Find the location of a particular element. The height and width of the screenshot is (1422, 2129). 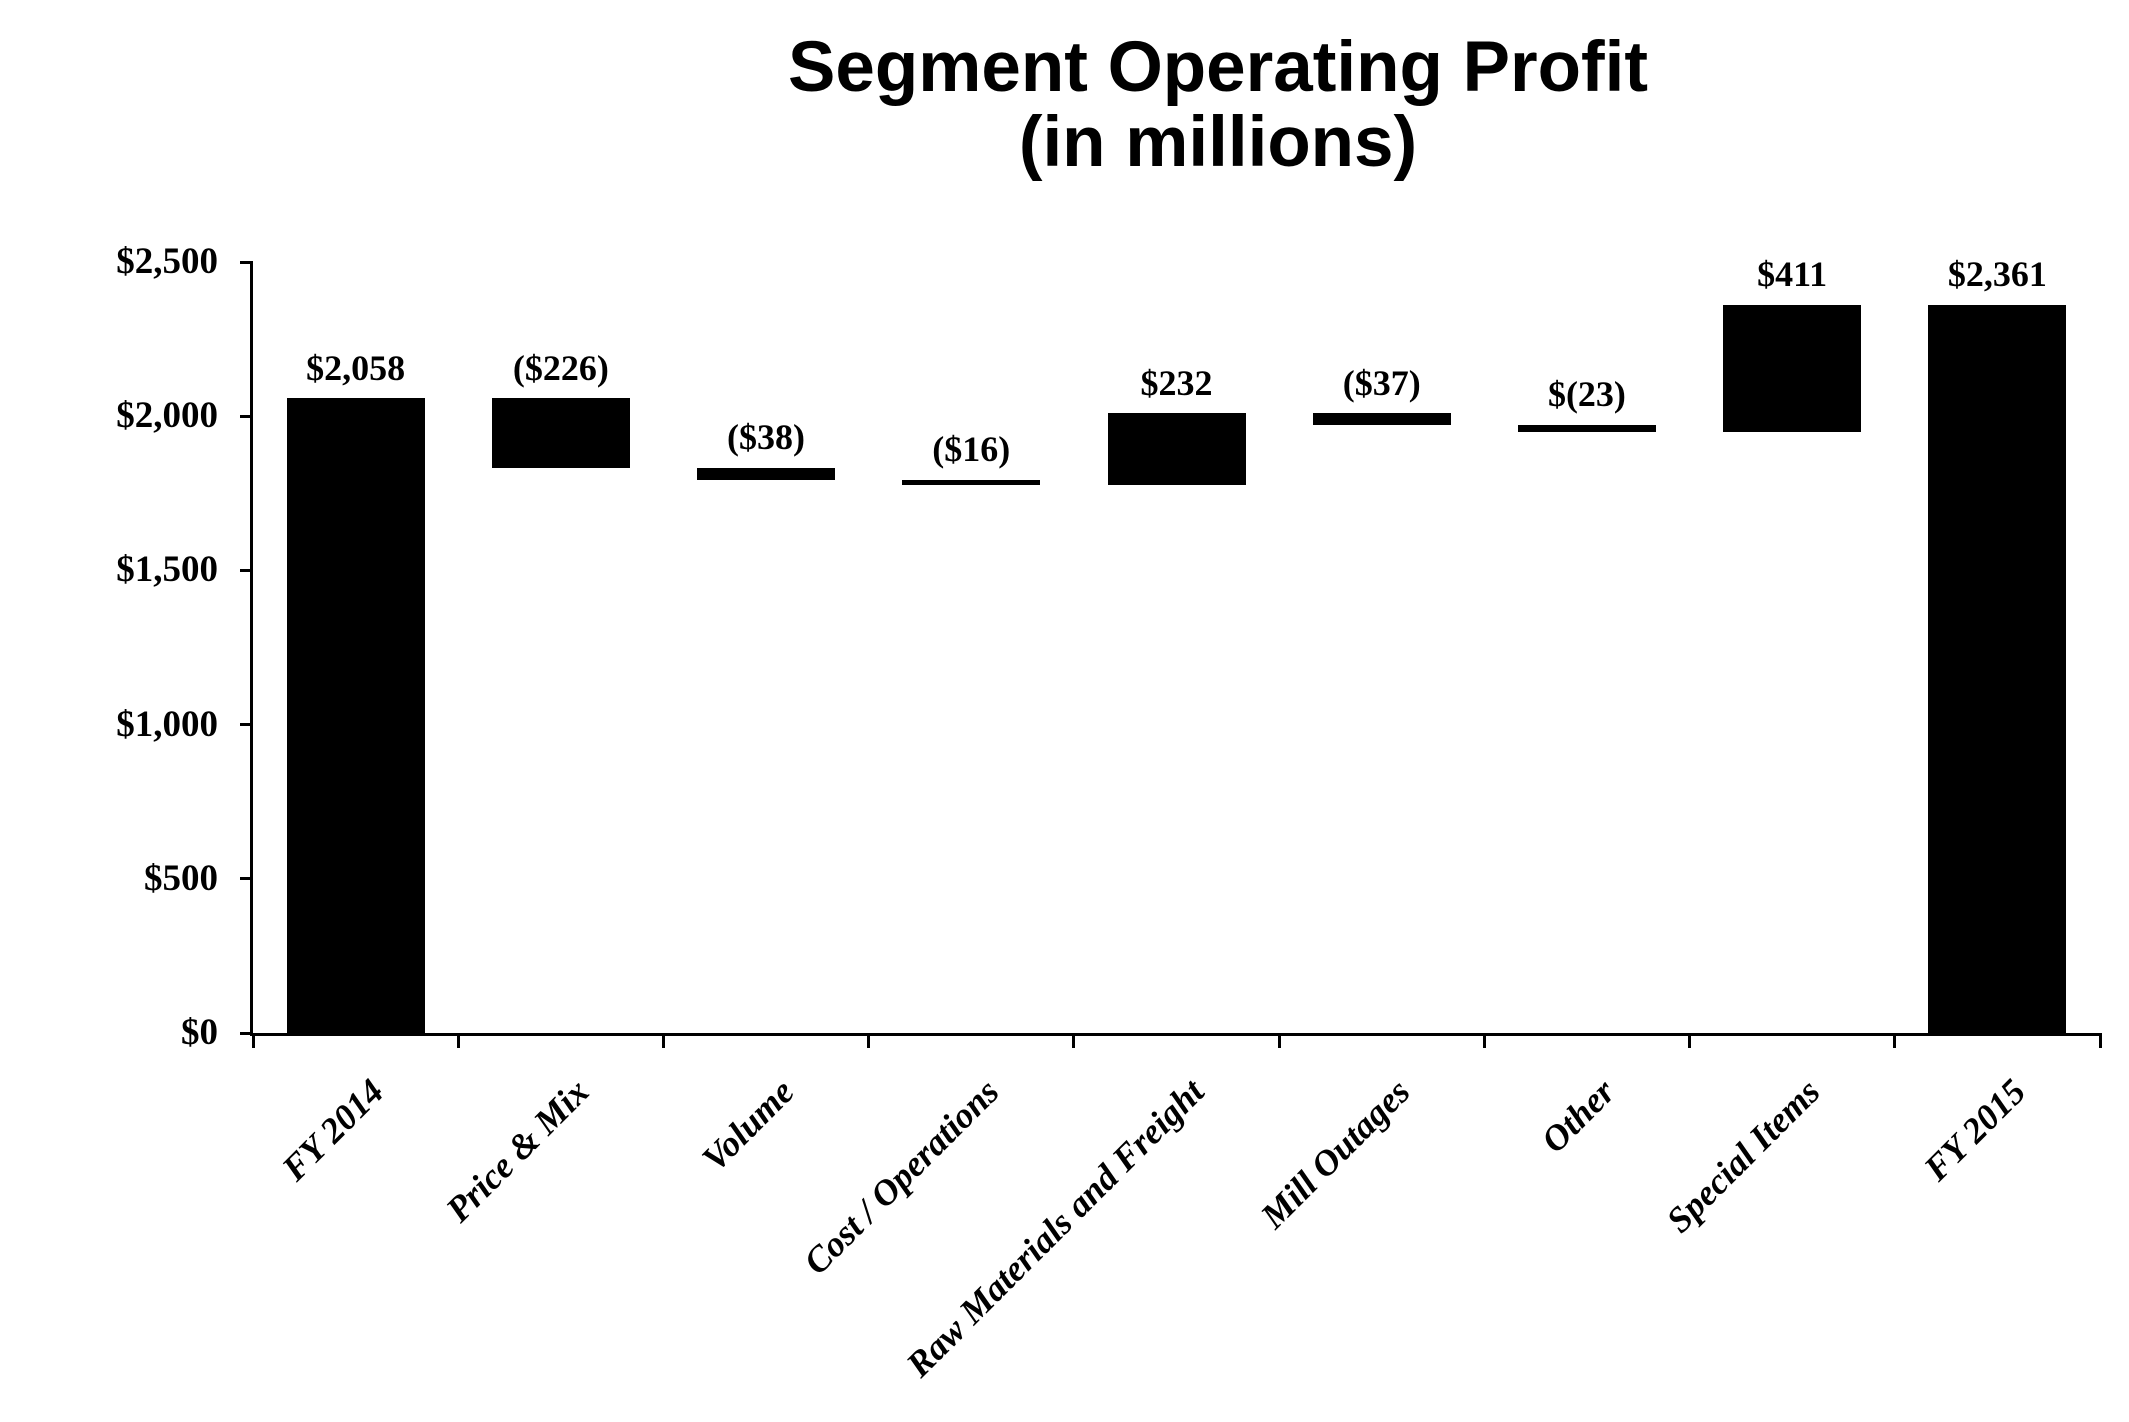

y-axis-tick-label: $1,500 is located at coordinates (167, 570).